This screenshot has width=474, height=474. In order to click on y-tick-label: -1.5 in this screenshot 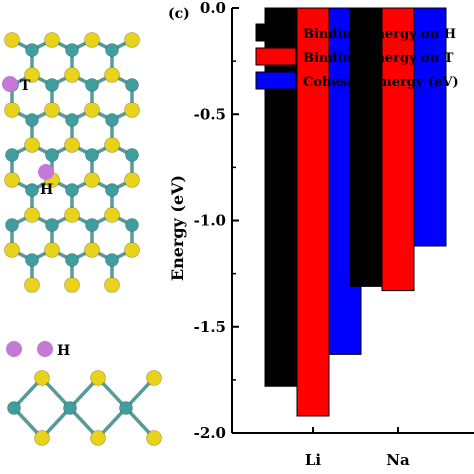, I will do `click(210, 327)`.